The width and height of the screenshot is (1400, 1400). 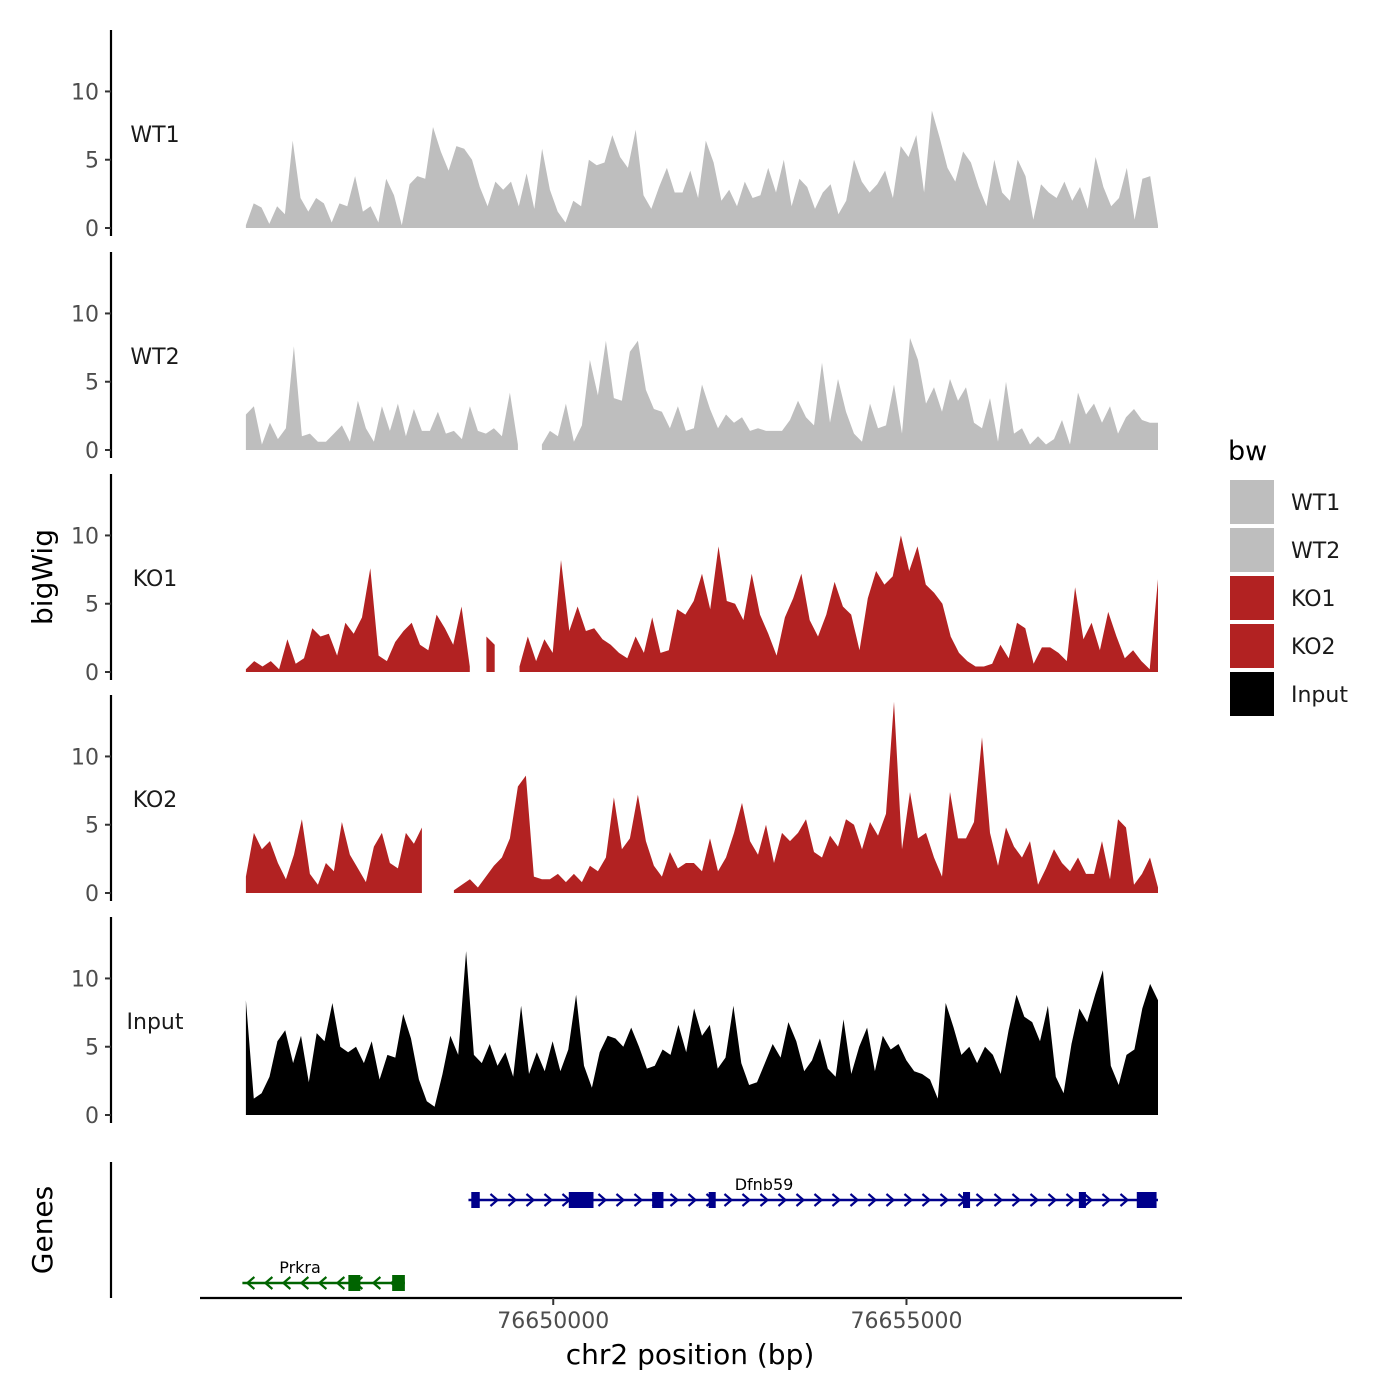 I want to click on track-label-wt2: WT2, so click(x=154, y=357).